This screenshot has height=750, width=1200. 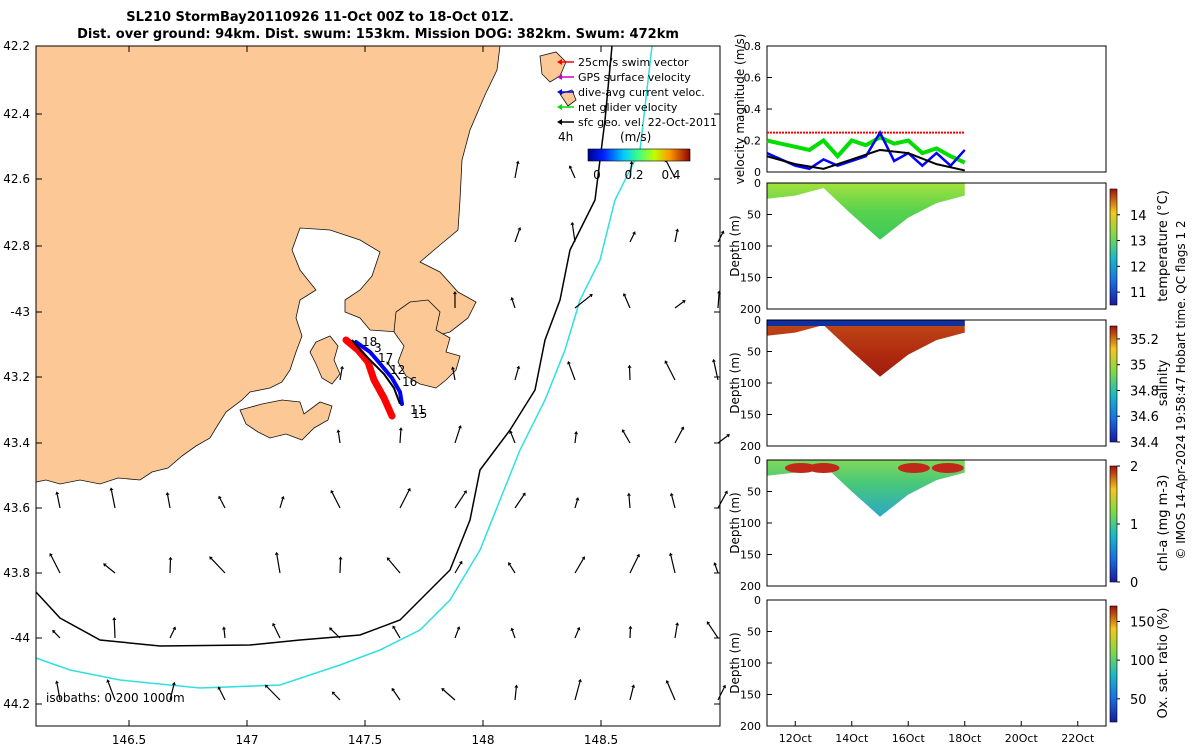 What do you see at coordinates (286, 420) in the screenshot?
I see `bruny-island` at bounding box center [286, 420].